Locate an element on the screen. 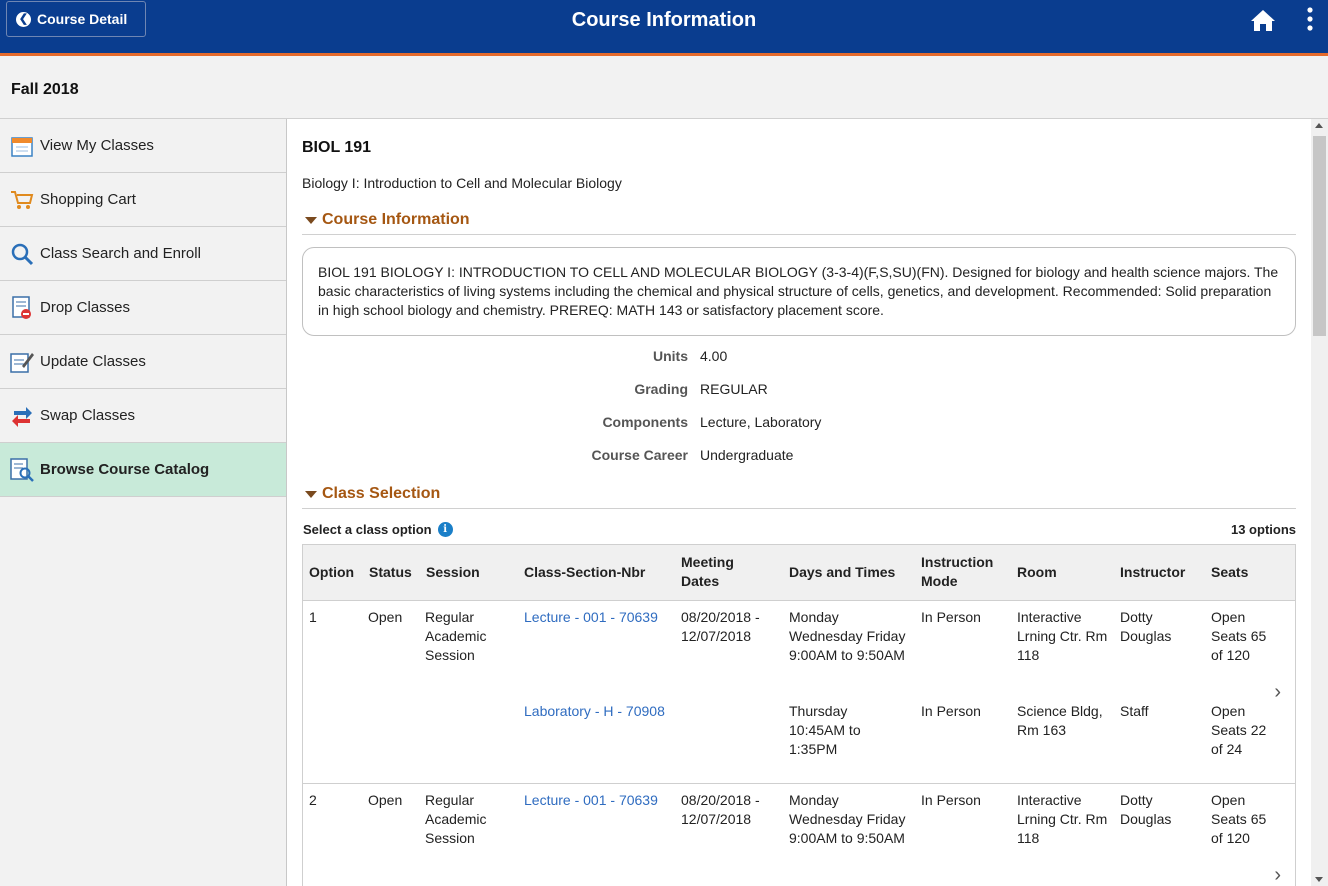 This screenshot has height=886, width=1328. room-cell: Science Bldg, Rm 163 is located at coordinates (1060, 720).